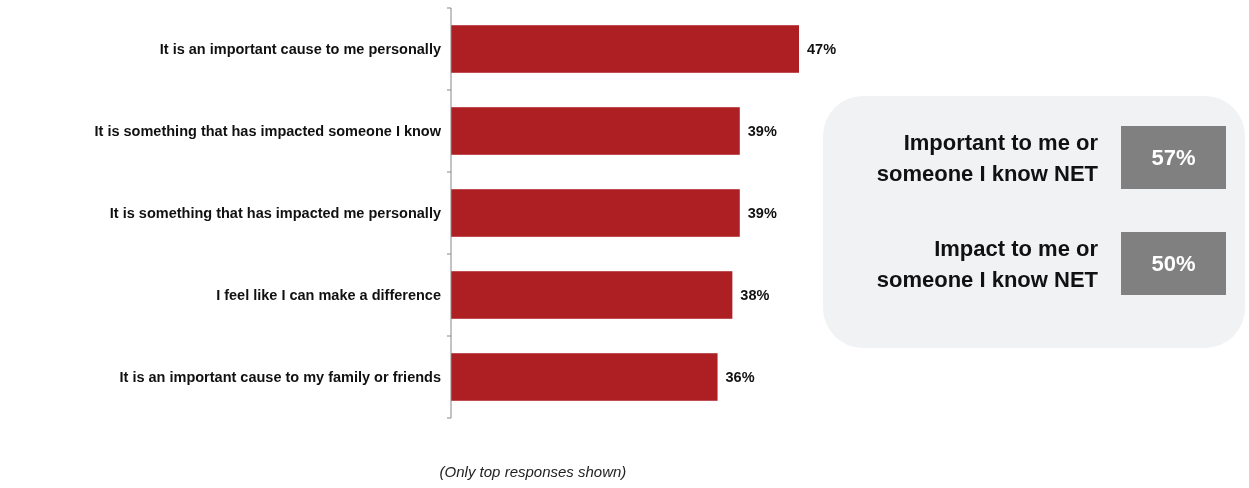  Describe the element at coordinates (280, 377) in the screenshot. I see `y-tick-label: It is an important cause to my family or friends` at that location.